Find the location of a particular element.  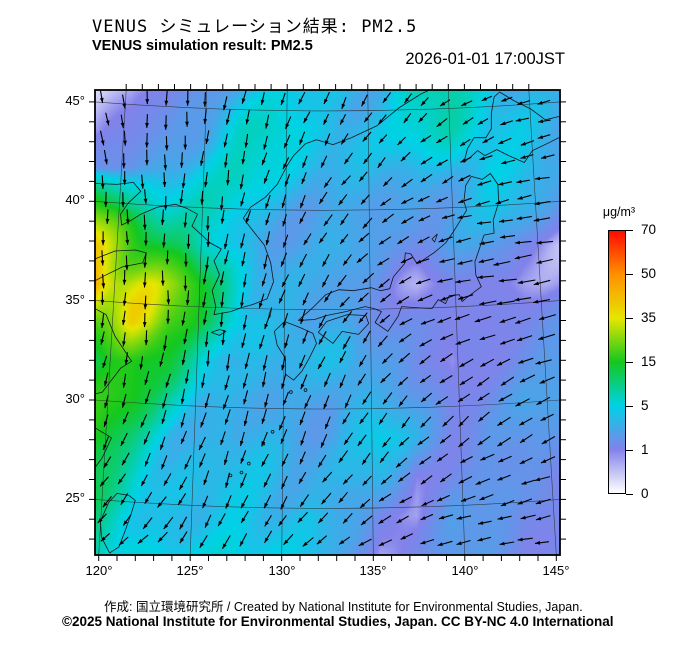

colorbar-tick-label: 1 is located at coordinates (645, 449).